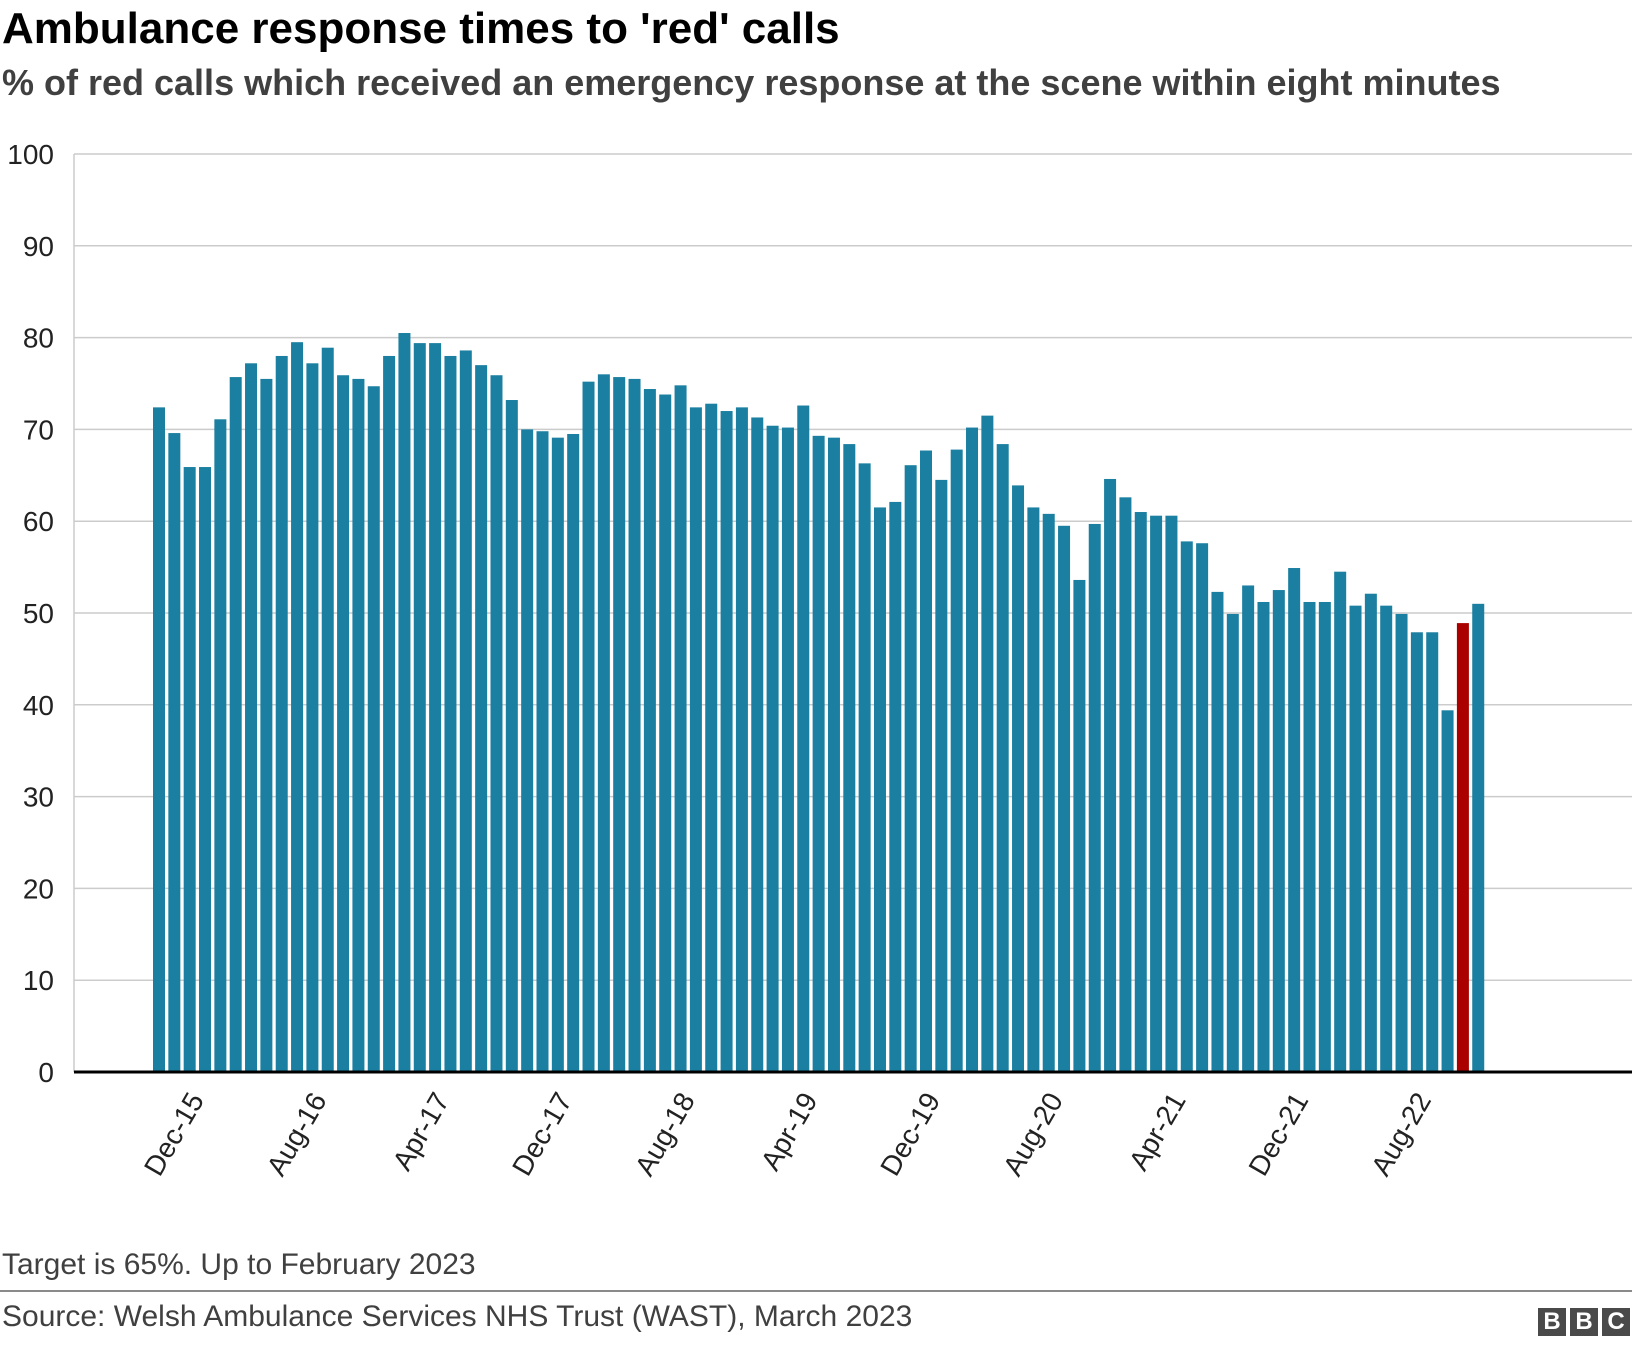 The width and height of the screenshot is (1632, 1346). I want to click on x-tick-label: Dec-19, so click(910, 1134).